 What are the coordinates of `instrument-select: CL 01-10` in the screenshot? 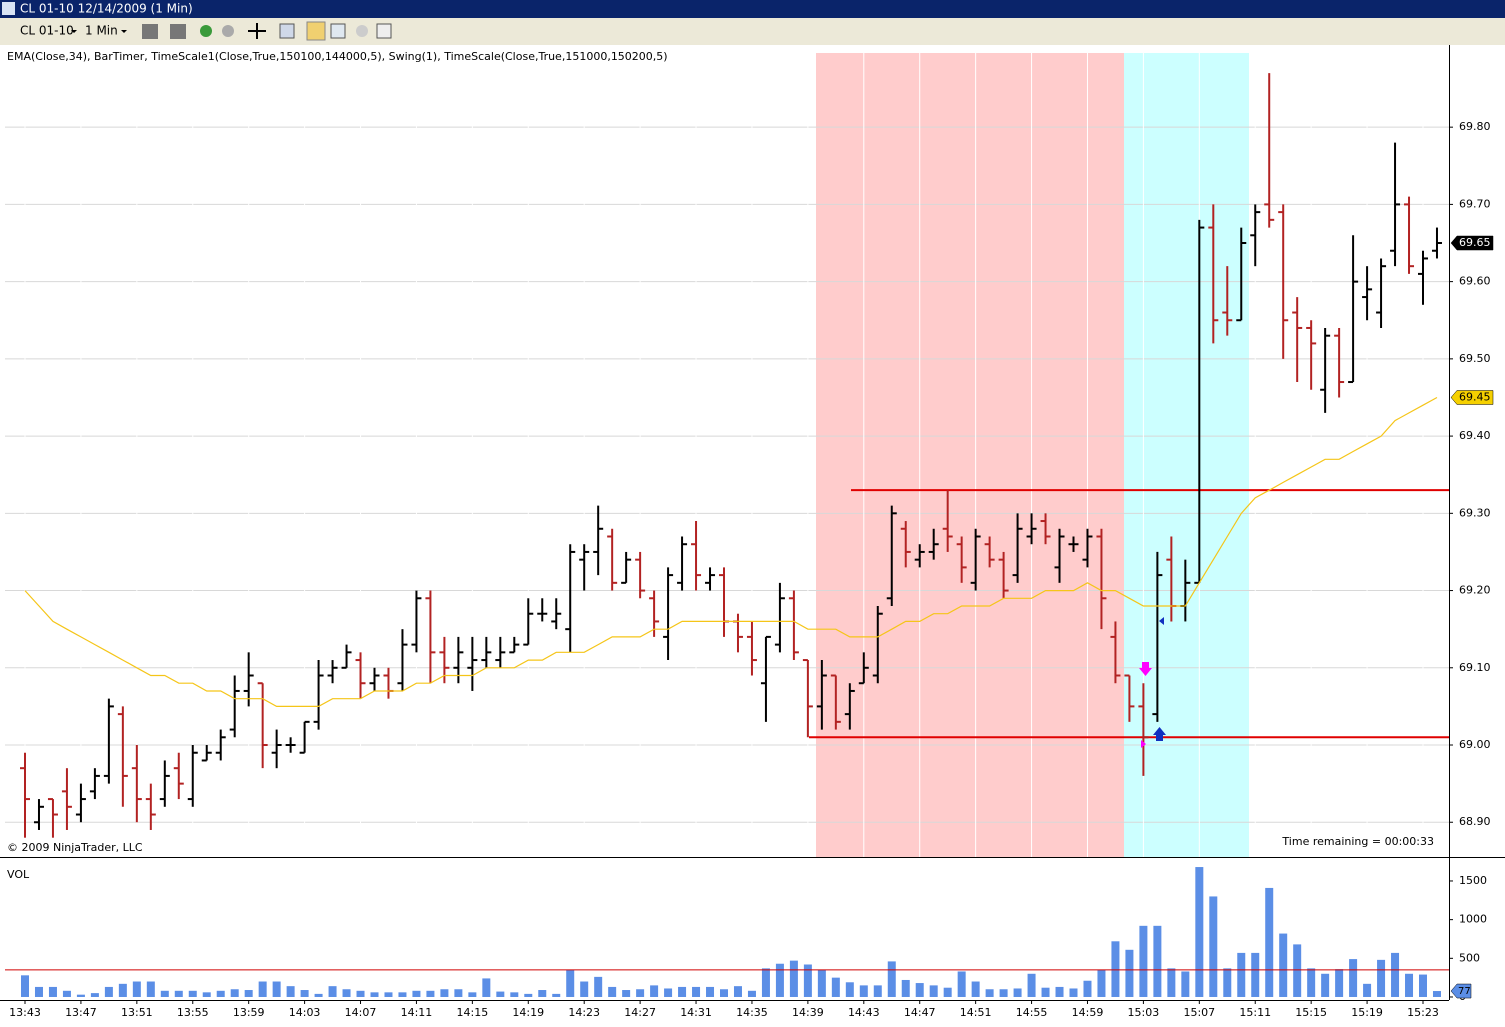 It's located at (47, 31).